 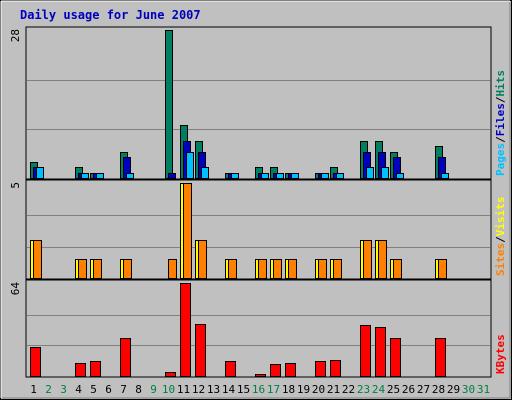 What do you see at coordinates (348, 389) in the screenshot?
I see `day-label-22: 22` at bounding box center [348, 389].